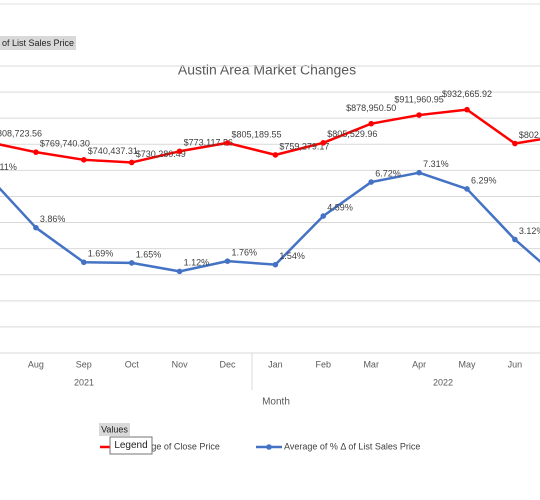 The width and height of the screenshot is (540, 500). Describe the element at coordinates (371, 108) in the screenshot. I see `data-label: $878,950.50` at that location.